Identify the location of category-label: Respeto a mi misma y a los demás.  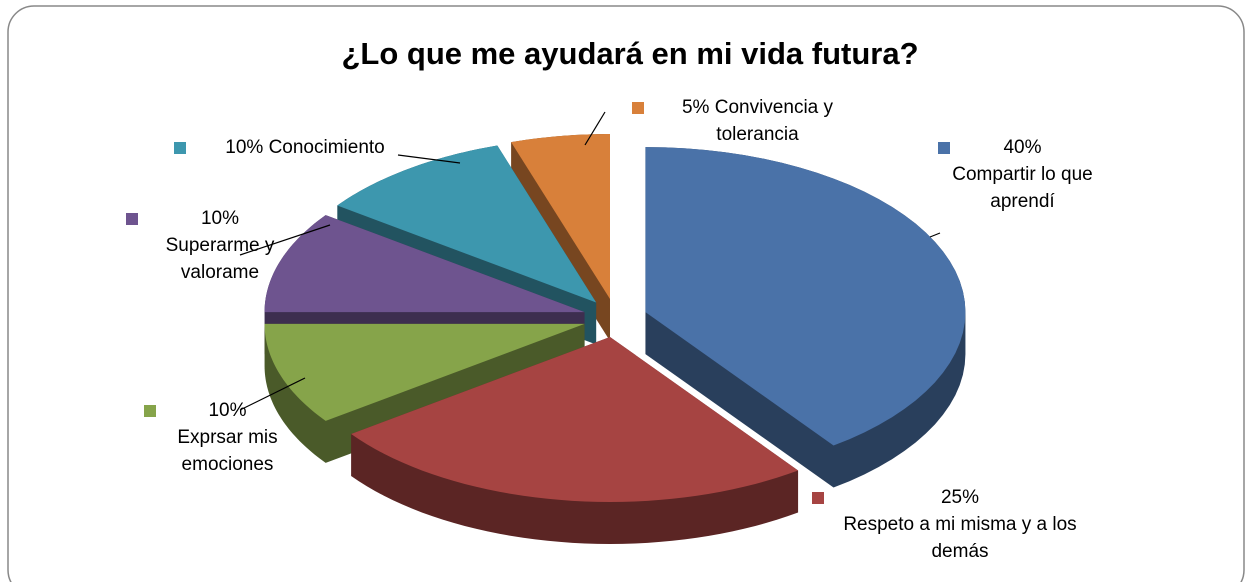
(960, 538).